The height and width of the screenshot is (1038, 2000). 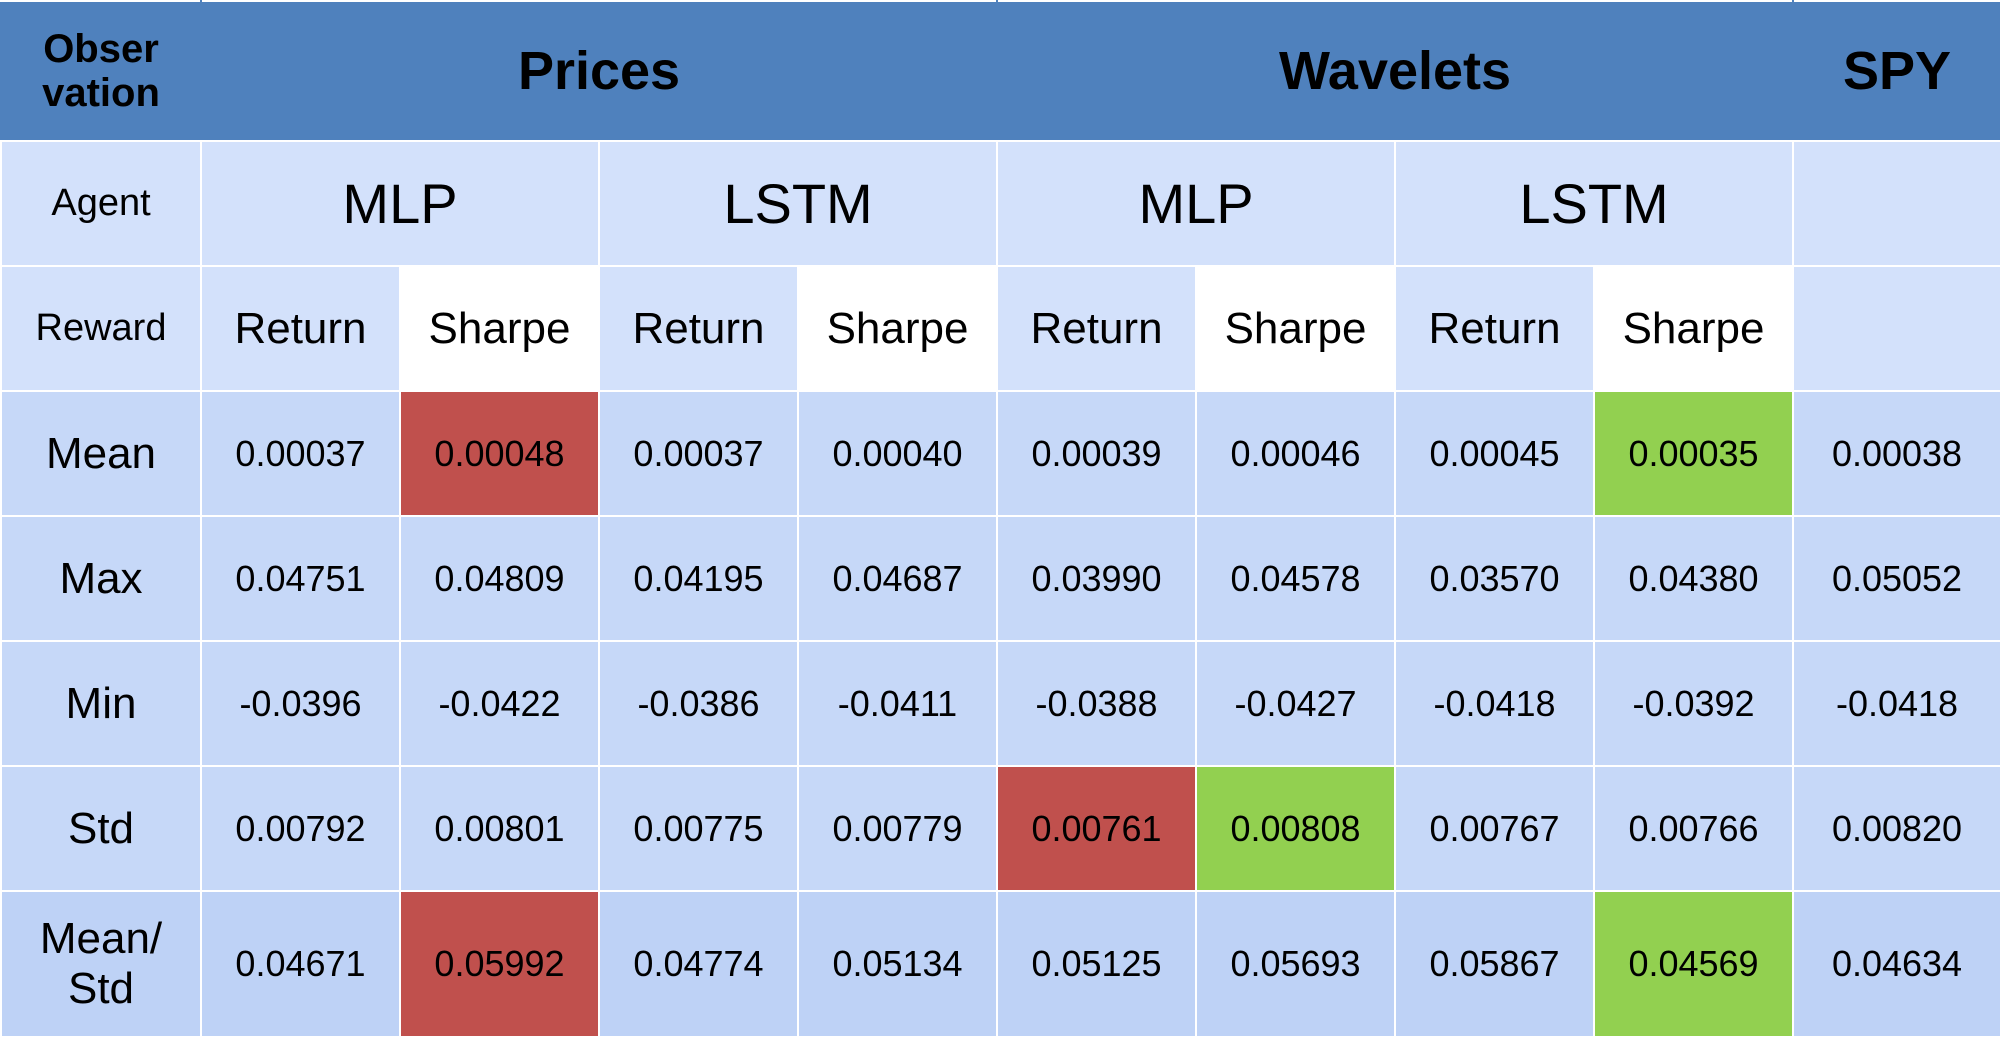 I want to click on row-label-text: Mean/ Std, so click(x=101, y=963).